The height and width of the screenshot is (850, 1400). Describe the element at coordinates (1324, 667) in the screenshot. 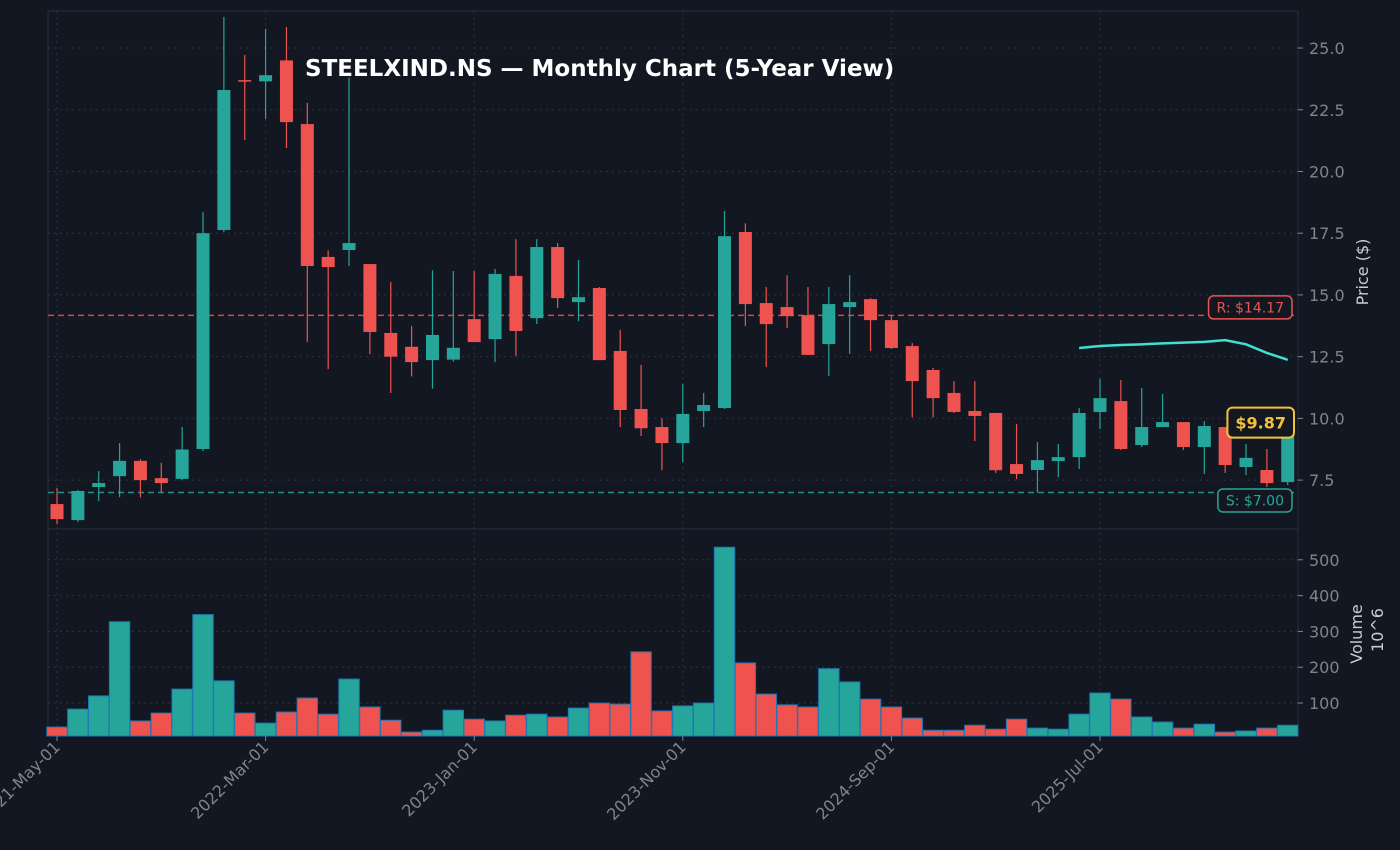

I see `volume-tick-label: 200` at that location.